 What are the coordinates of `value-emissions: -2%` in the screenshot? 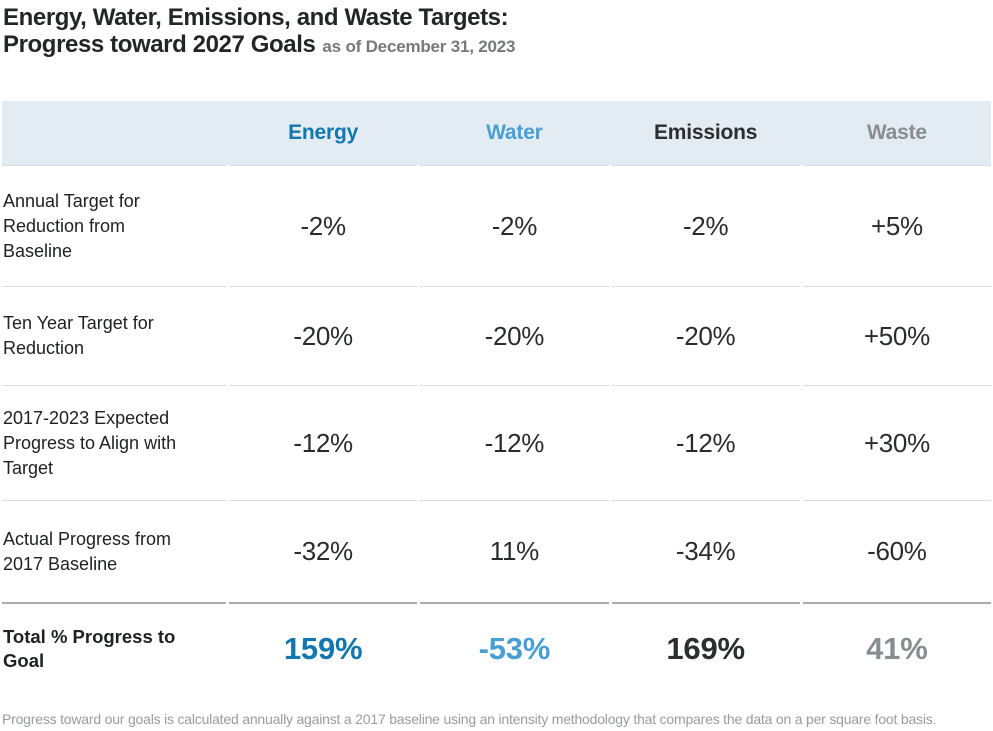 It's located at (705, 225).